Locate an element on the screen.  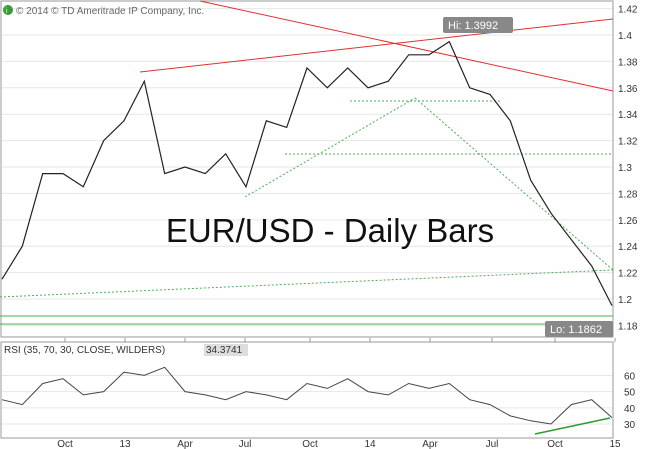
price-y-tick-label: 1.3 is located at coordinates (625, 168).